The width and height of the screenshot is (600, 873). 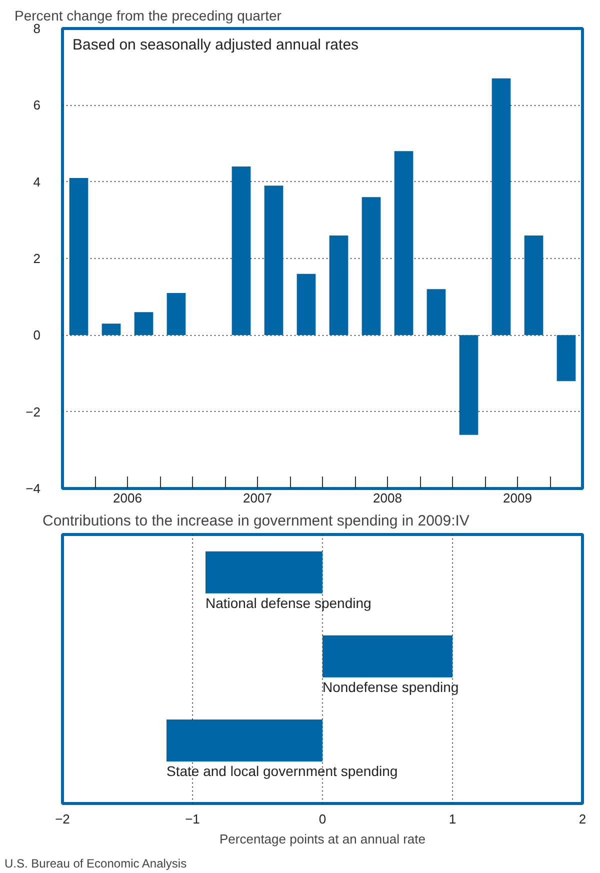 What do you see at coordinates (257, 498) in the screenshot?
I see `x-tick-label: 2007` at bounding box center [257, 498].